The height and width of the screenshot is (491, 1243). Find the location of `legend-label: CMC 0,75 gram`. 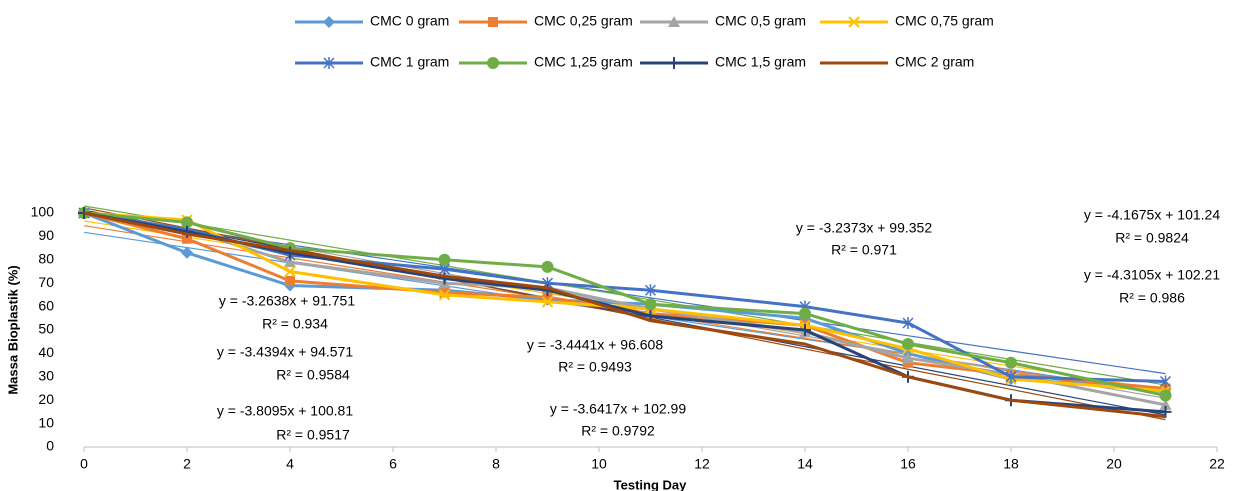

legend-label: CMC 0,75 gram is located at coordinates (944, 21).